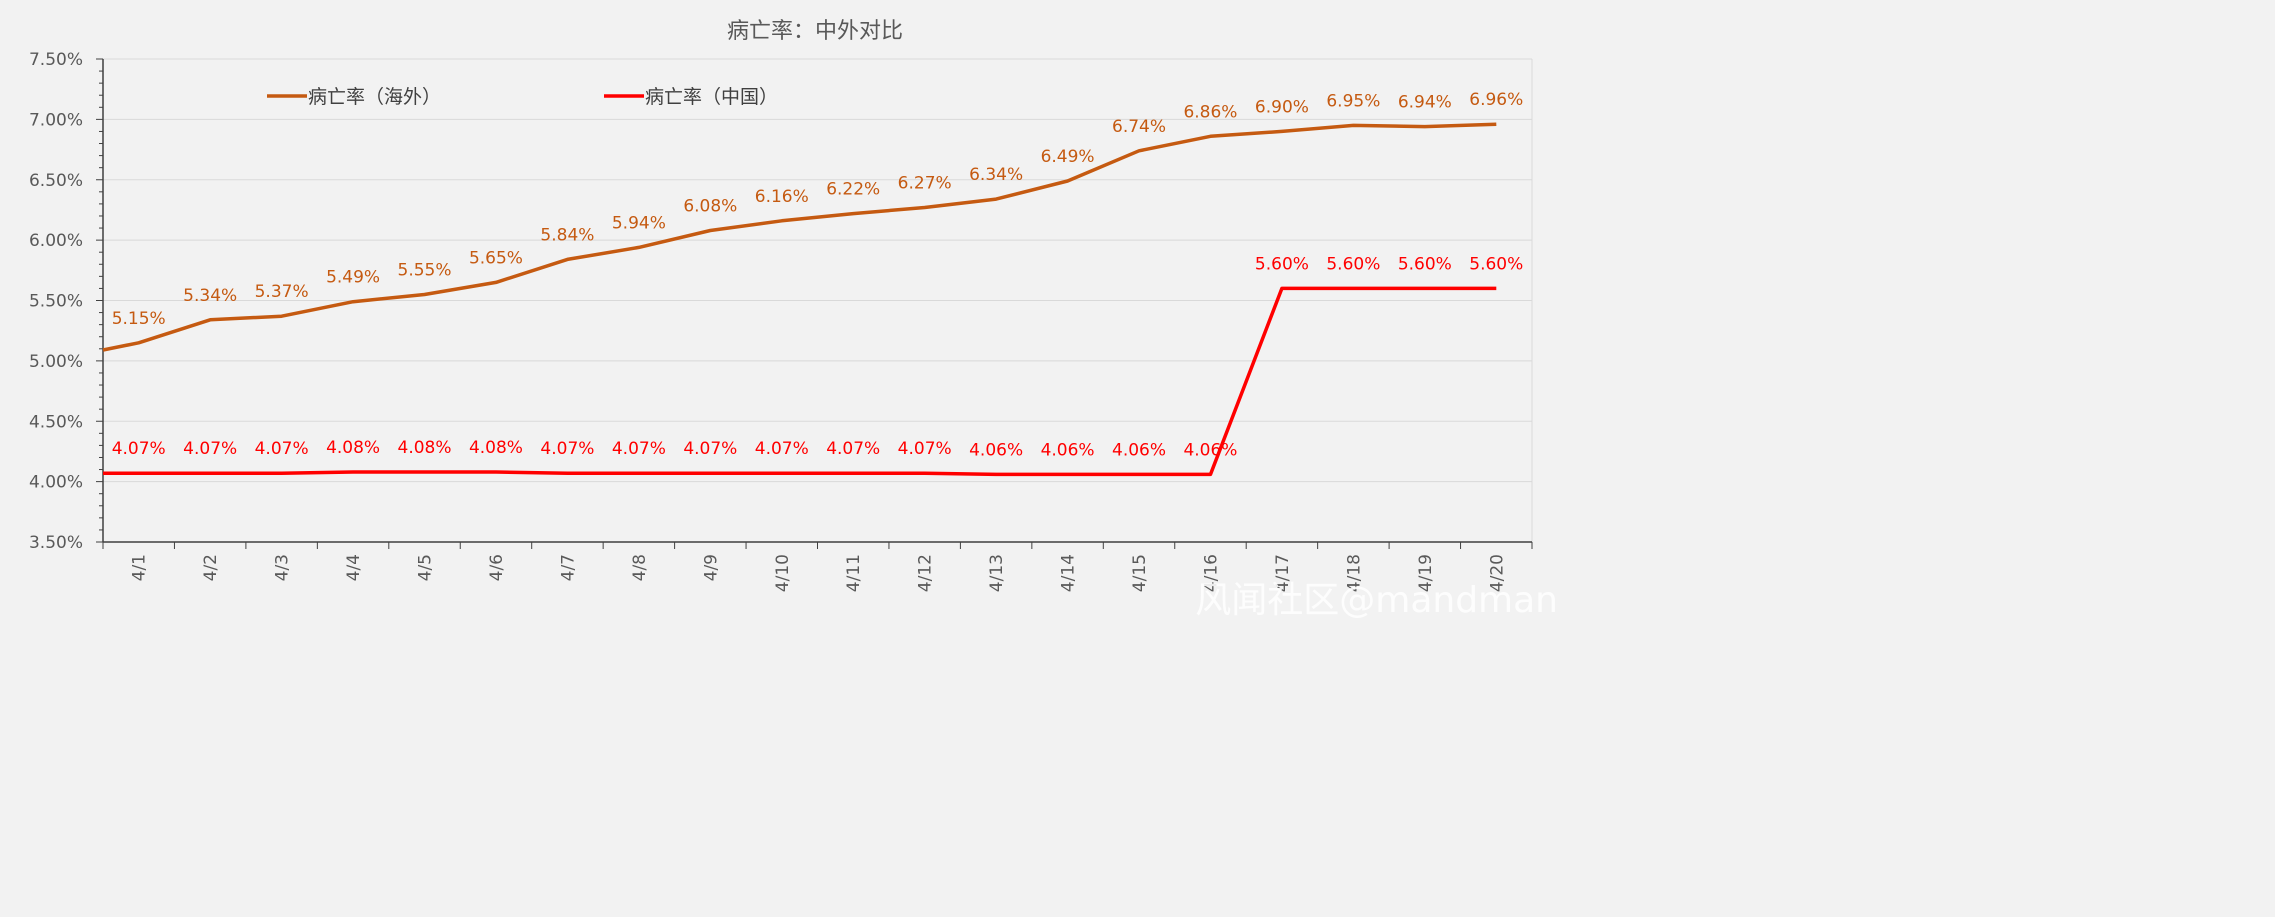 This screenshot has width=2275, height=917. Describe the element at coordinates (56, 483) in the screenshot. I see `y-tick-label: 4.00%` at that location.